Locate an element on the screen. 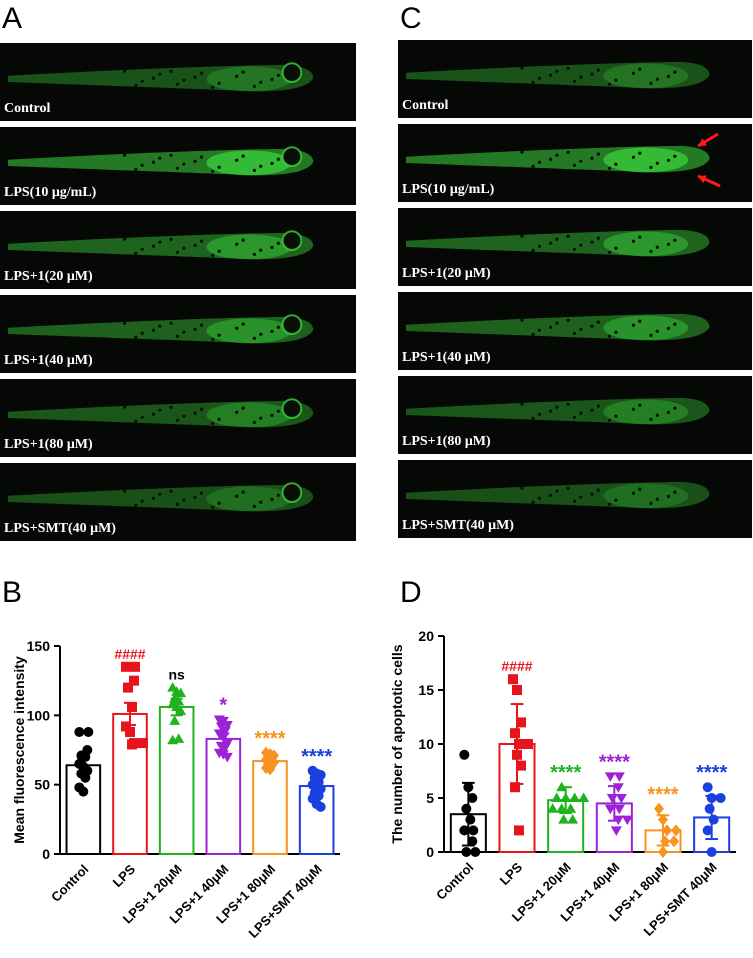 This screenshot has height=958, width=753. red-arrow-head is located at coordinates (702, 142).